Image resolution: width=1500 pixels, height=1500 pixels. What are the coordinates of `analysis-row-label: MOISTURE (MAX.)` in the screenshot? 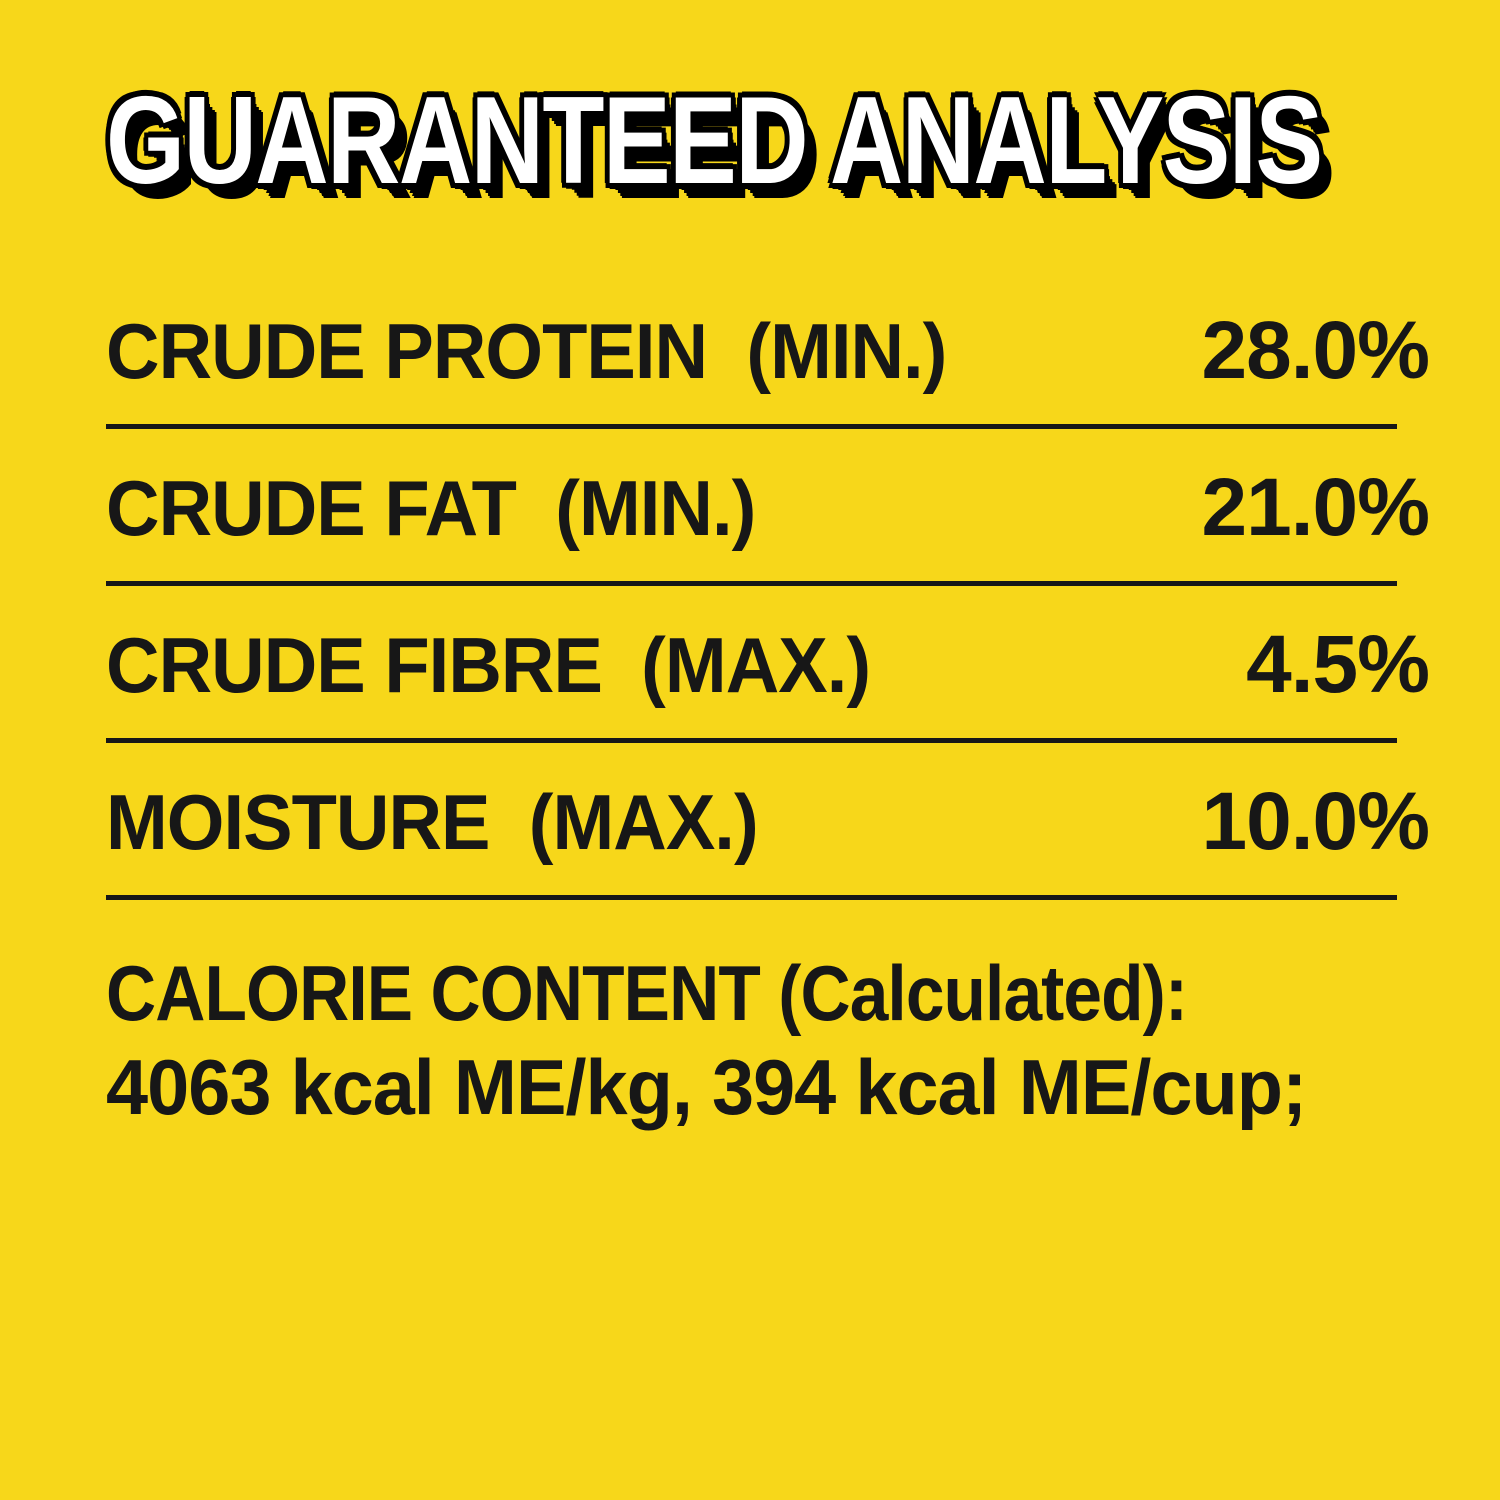 It's located at (432, 822).